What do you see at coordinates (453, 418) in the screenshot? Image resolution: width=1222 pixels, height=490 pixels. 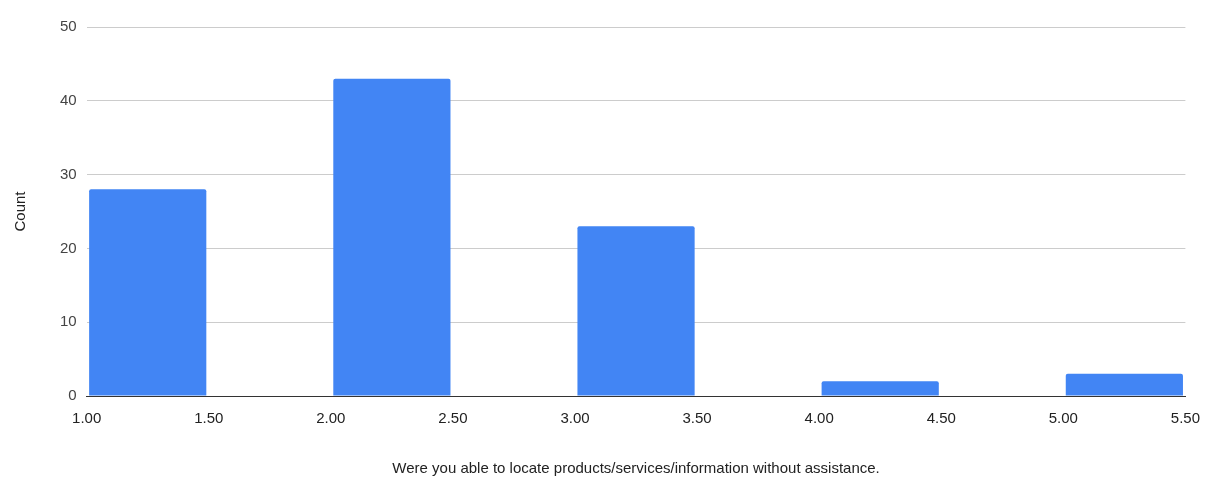 I see `x-tick-label: 2.50` at bounding box center [453, 418].